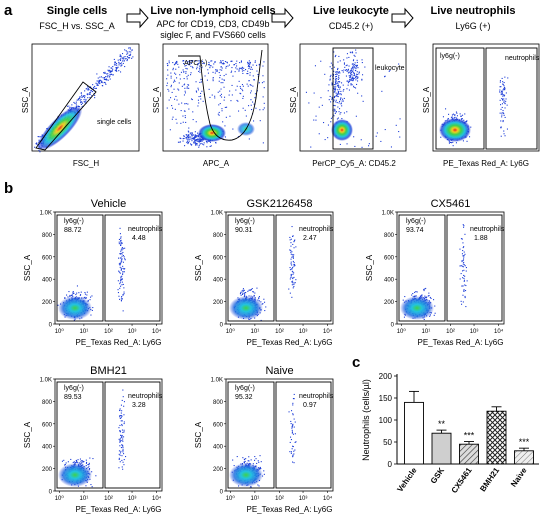 The width and height of the screenshot is (550, 524). Describe the element at coordinates (80, 435) in the screenshot. I see `ly6g-negative-gate` at that location.